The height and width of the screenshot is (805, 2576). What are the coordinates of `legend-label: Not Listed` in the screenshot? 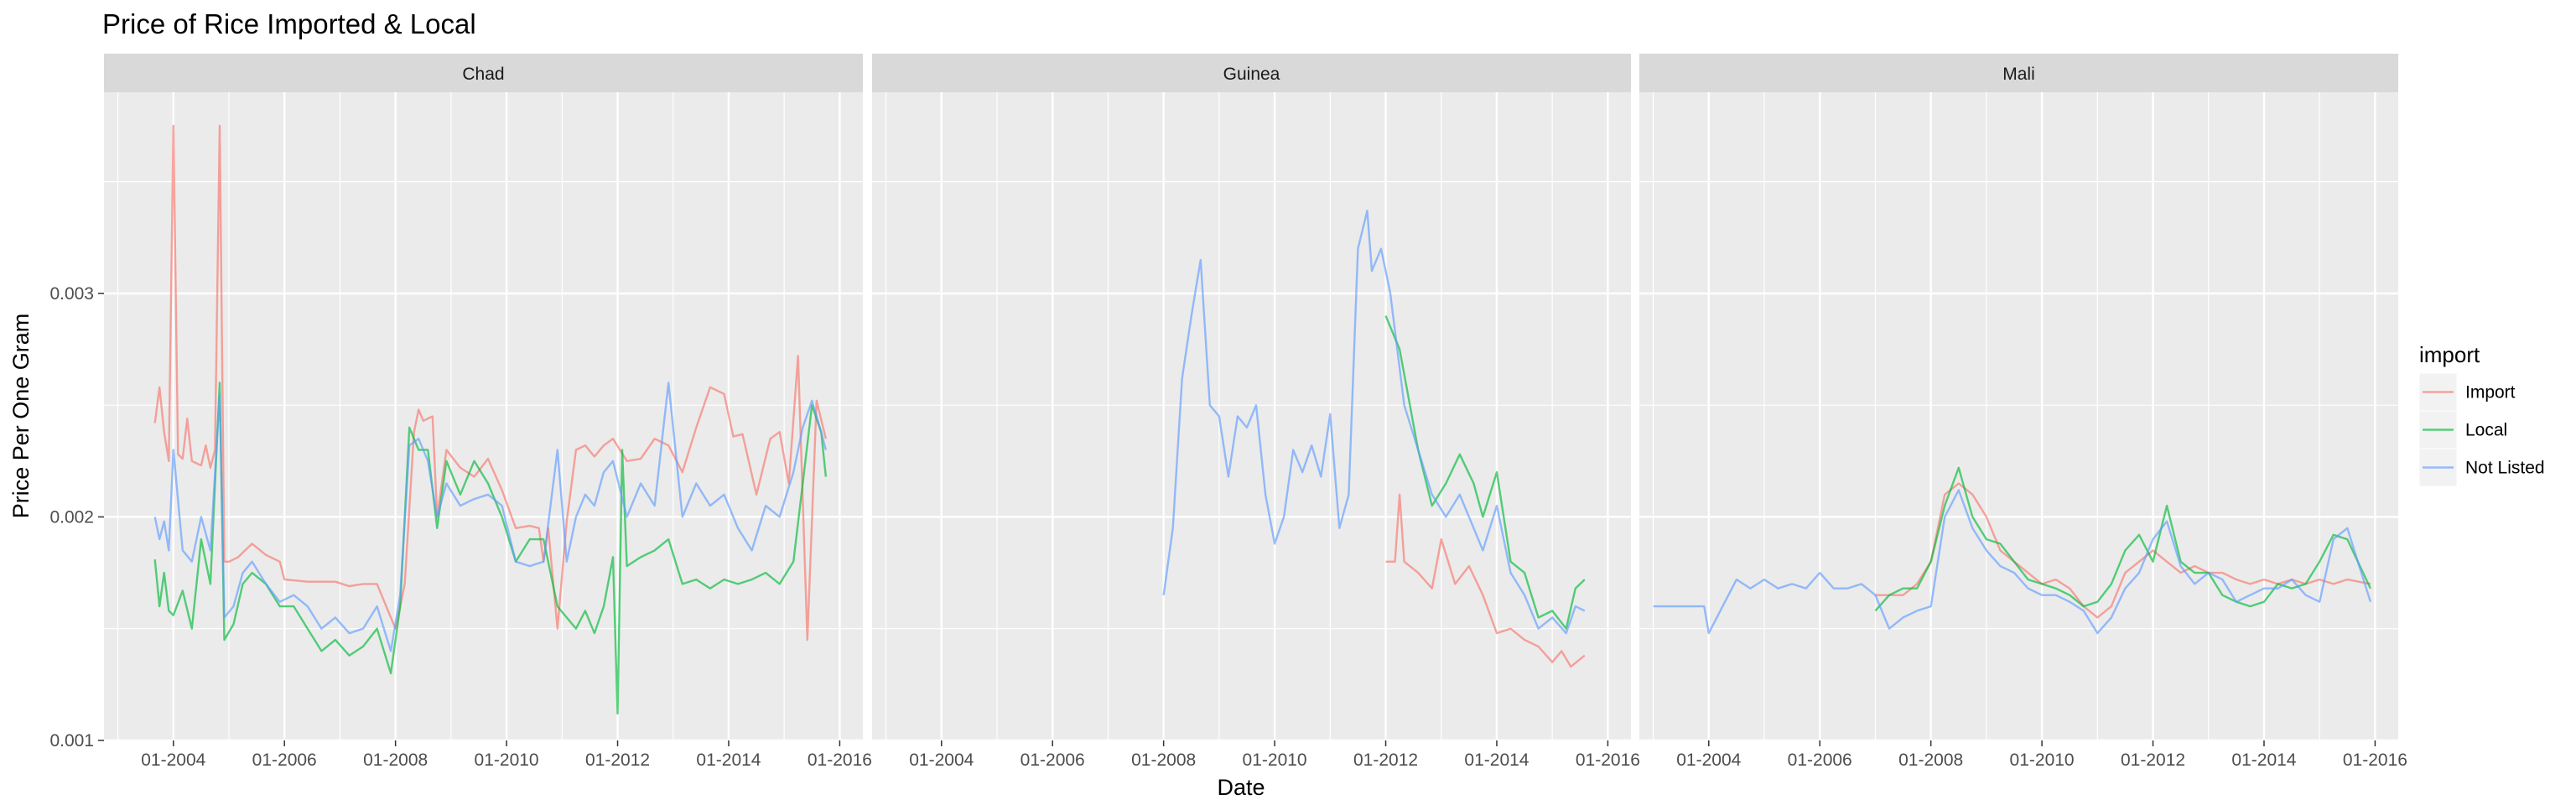 It's located at (2505, 468).